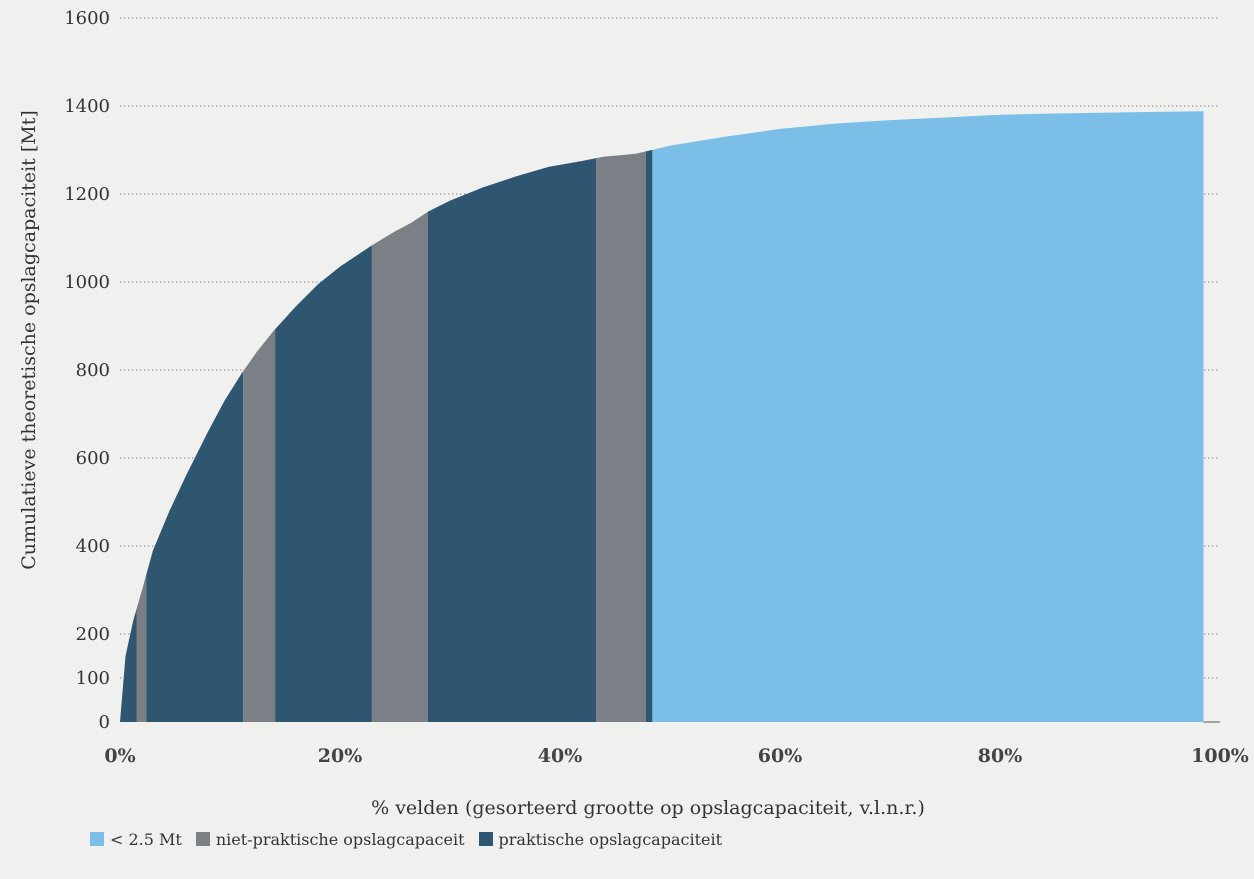 The image size is (1254, 879). What do you see at coordinates (93, 546) in the screenshot?
I see `y-tick-label-400: 400` at bounding box center [93, 546].